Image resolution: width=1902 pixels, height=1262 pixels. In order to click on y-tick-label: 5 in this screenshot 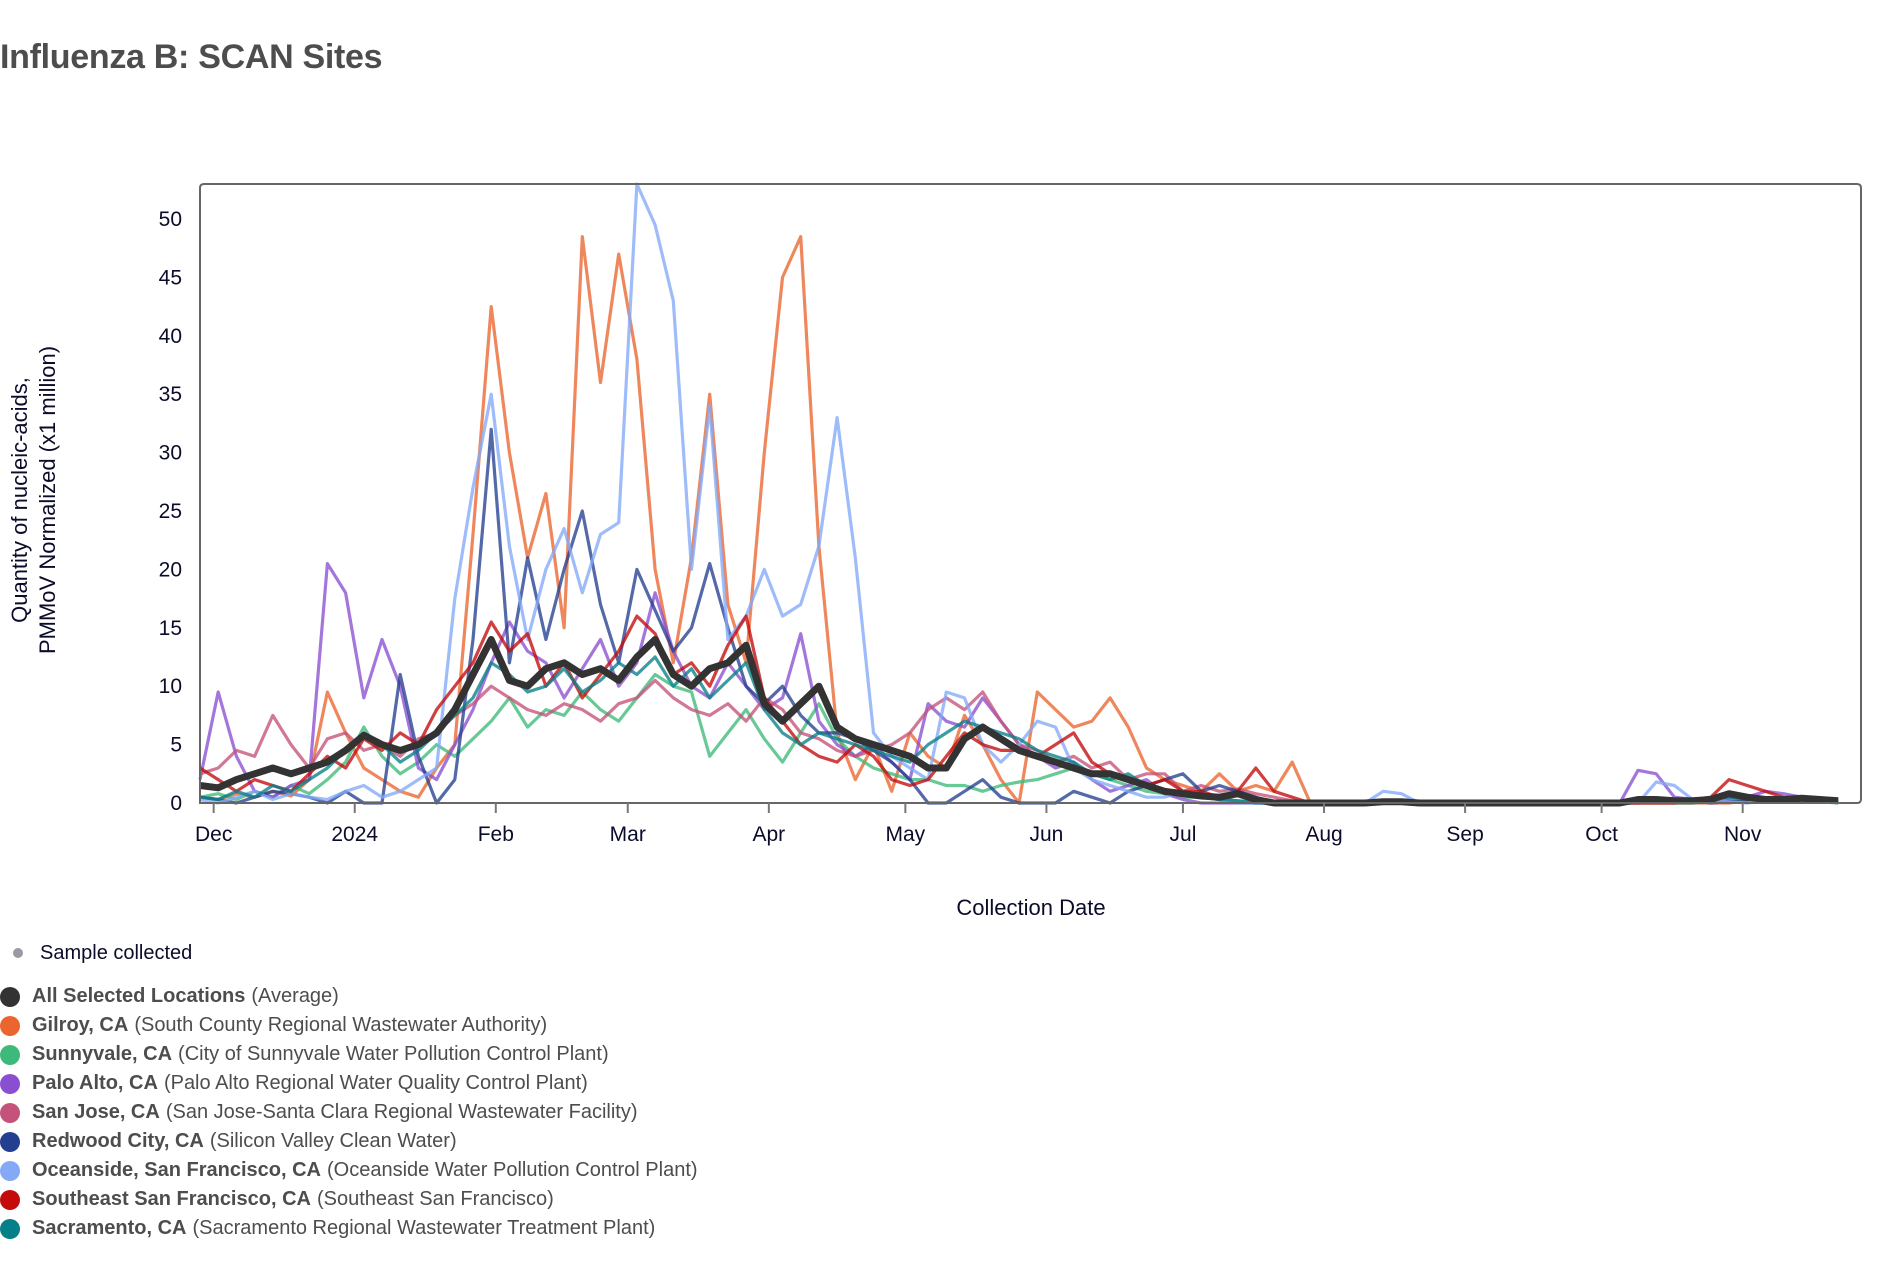, I will do `click(176, 745)`.